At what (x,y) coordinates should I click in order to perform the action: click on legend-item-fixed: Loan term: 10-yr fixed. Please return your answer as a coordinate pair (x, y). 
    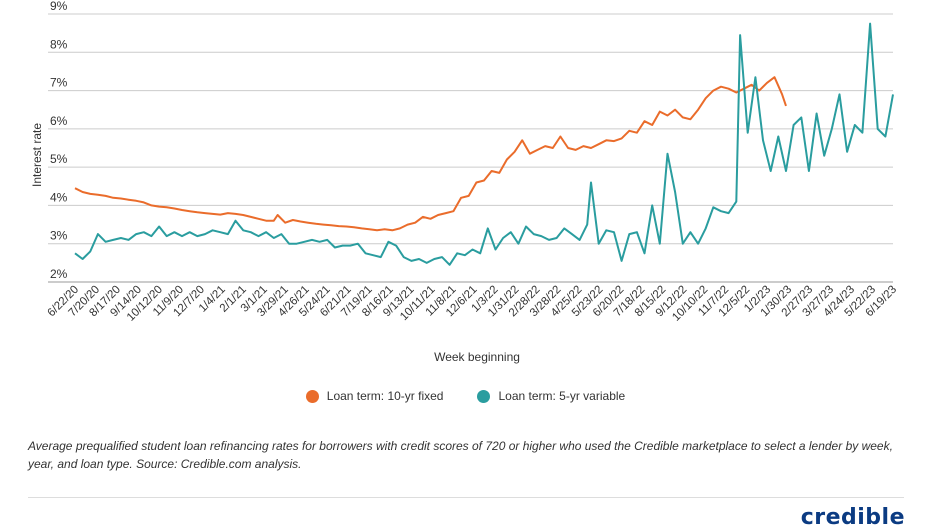
    Looking at the image, I should click on (374, 396).